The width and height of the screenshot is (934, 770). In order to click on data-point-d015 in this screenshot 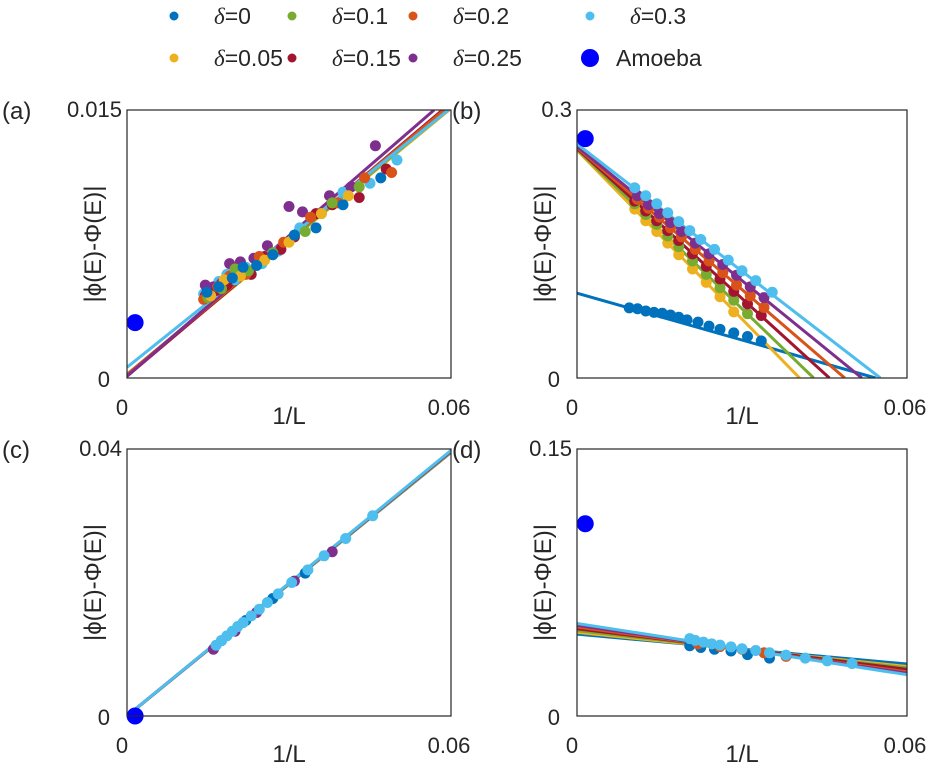, I will do `click(359, 198)`.